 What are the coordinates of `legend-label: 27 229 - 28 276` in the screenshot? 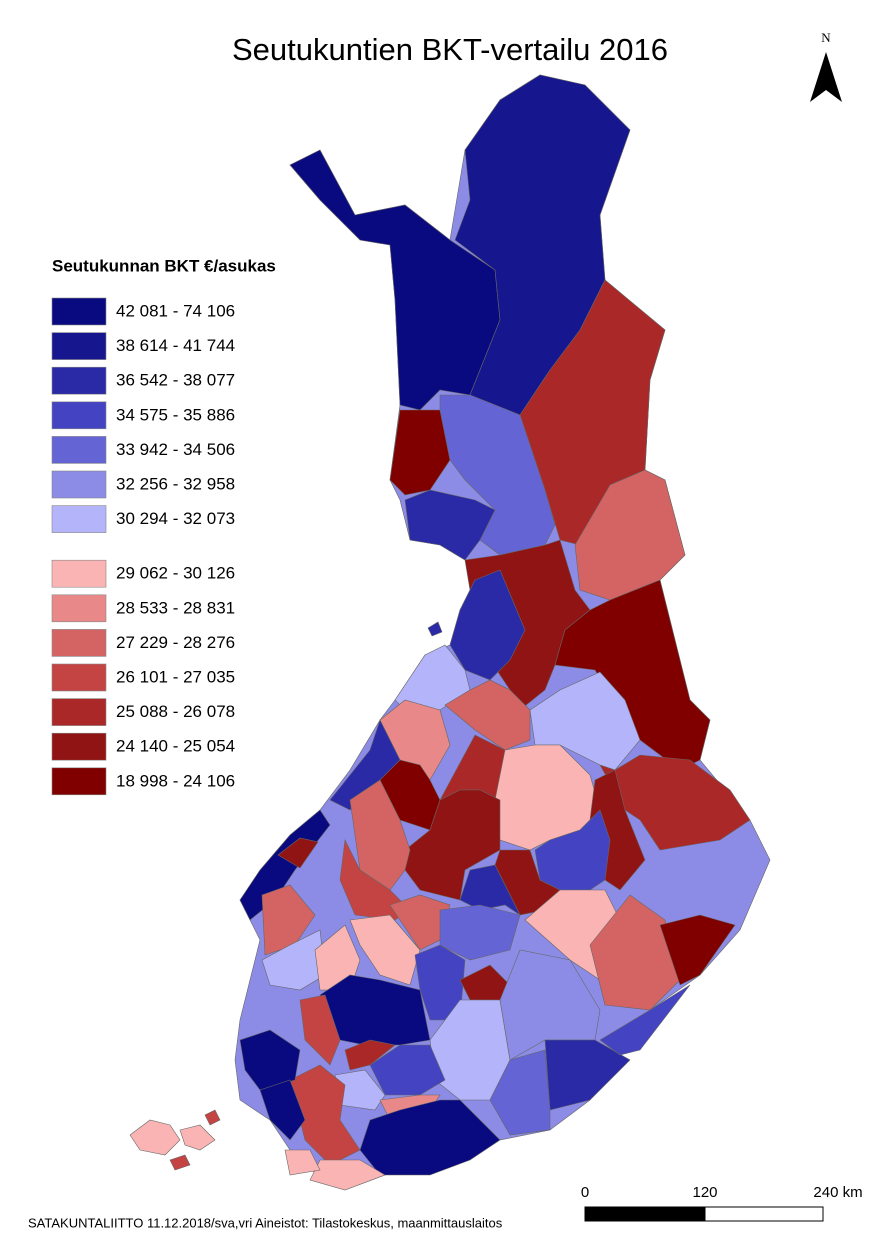 It's located at (175, 642).